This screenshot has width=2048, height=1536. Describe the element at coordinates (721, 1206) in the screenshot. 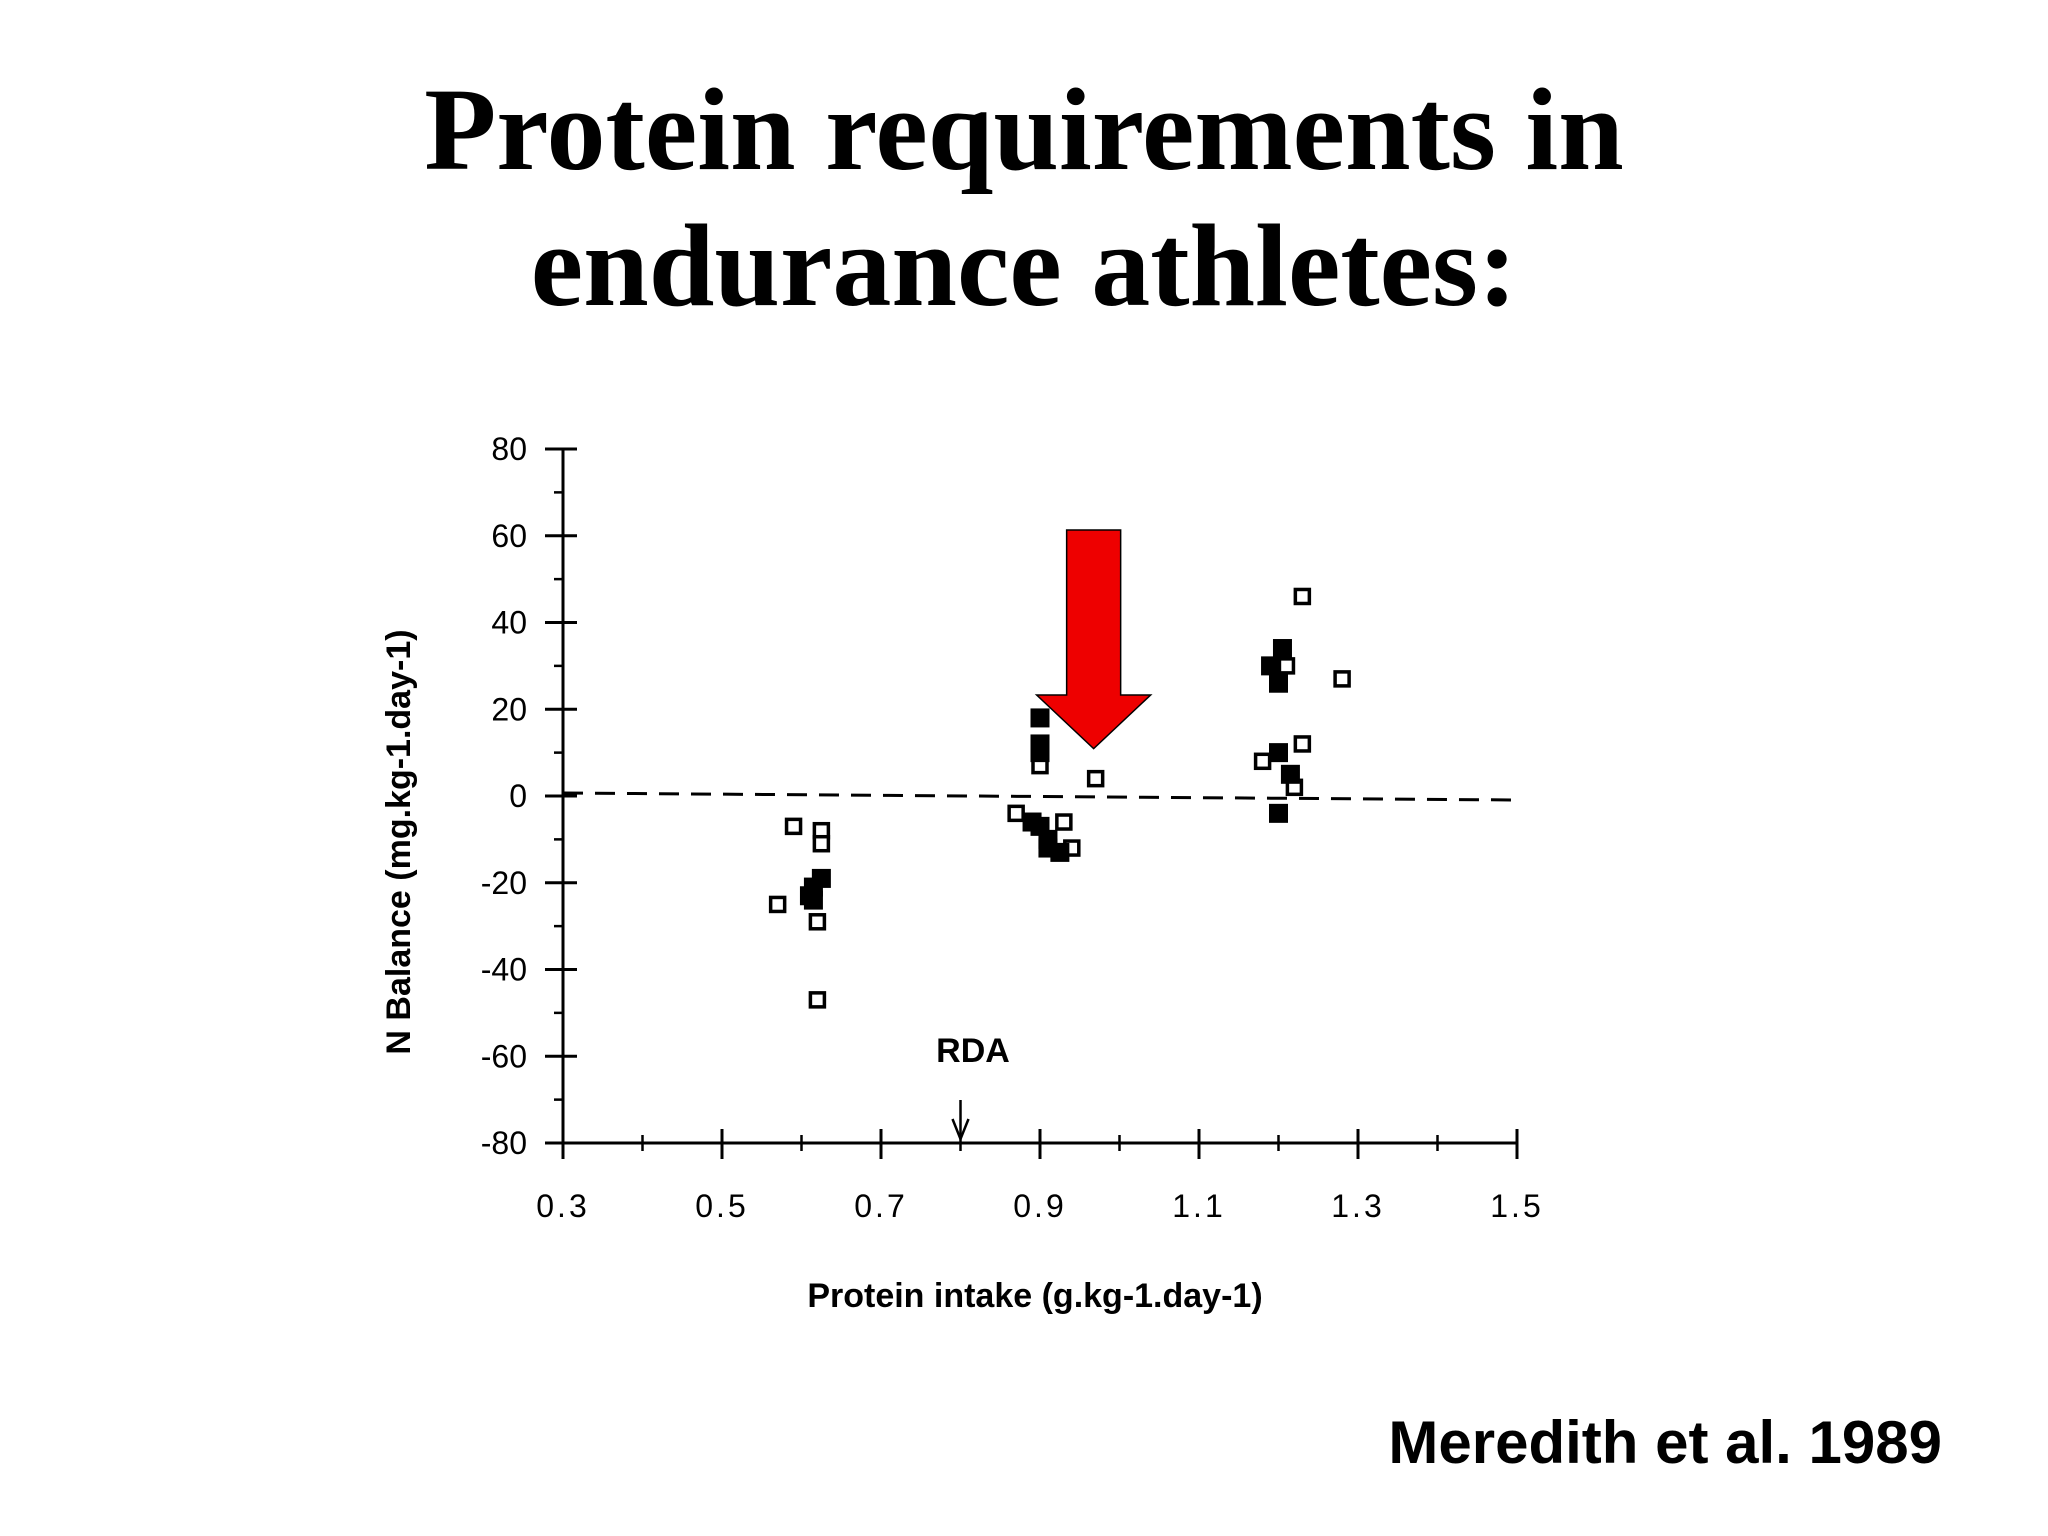

I see `x-tick-label: 0.5` at that location.